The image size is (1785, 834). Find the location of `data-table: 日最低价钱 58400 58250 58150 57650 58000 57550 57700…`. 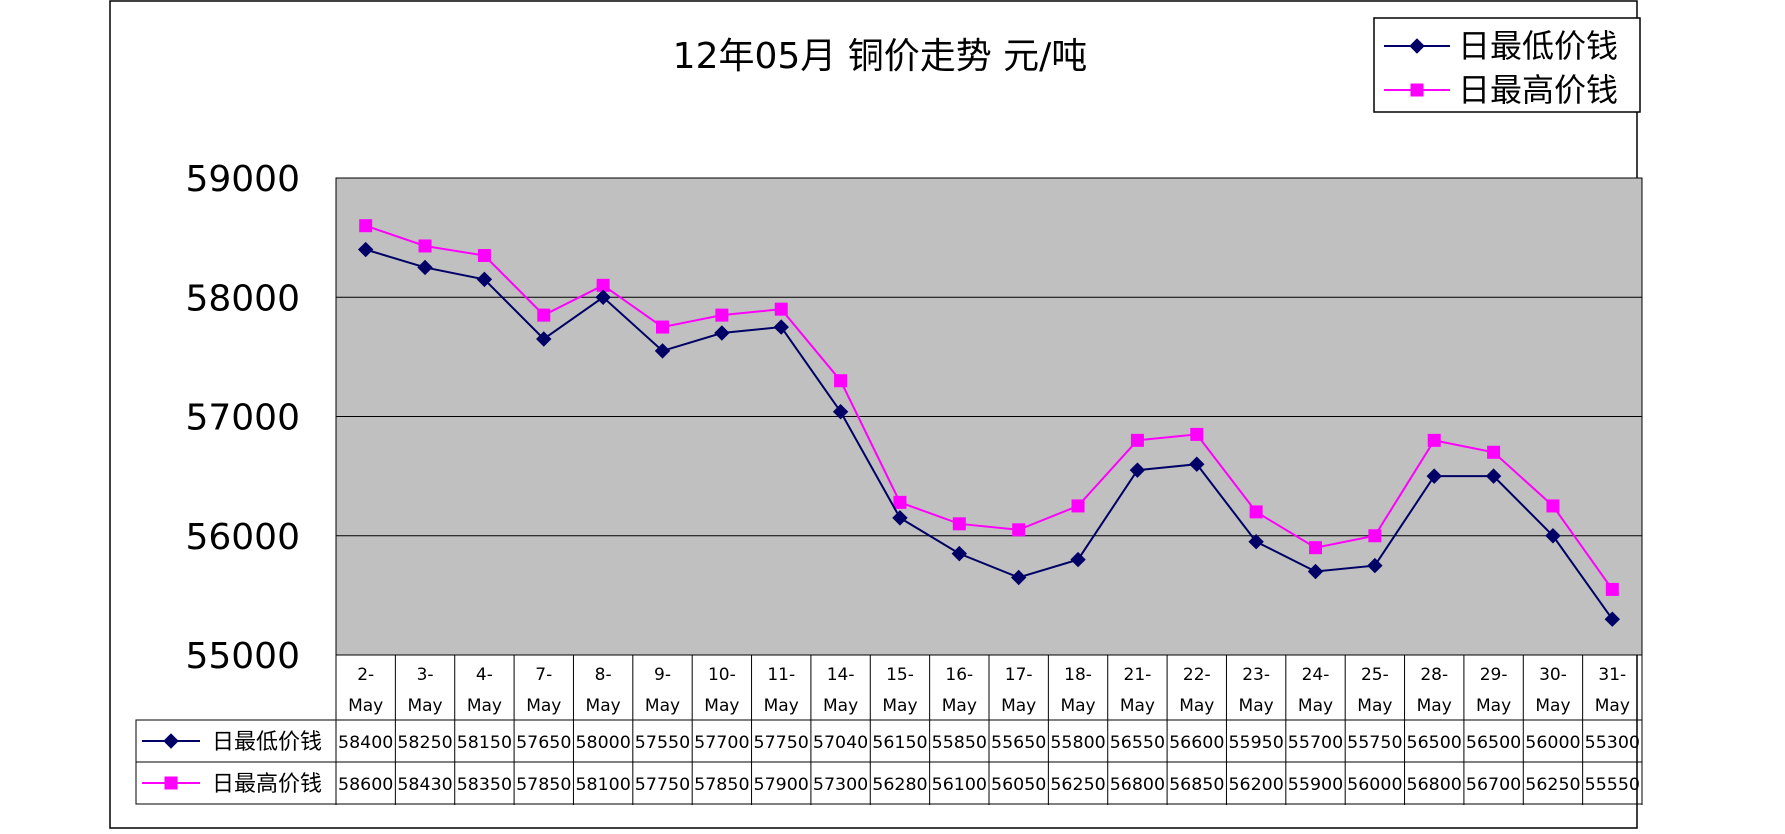

data-table: 日最低价钱 58400 58250 58150 57650 58000 57550 57700… is located at coordinates (889, 762).